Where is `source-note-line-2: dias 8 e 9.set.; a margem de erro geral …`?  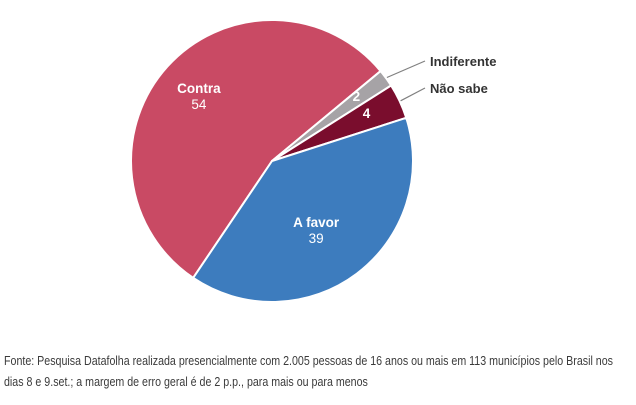 source-note-line-2: dias 8 e 9.set.; a margem de erro geral … is located at coordinates (186, 381).